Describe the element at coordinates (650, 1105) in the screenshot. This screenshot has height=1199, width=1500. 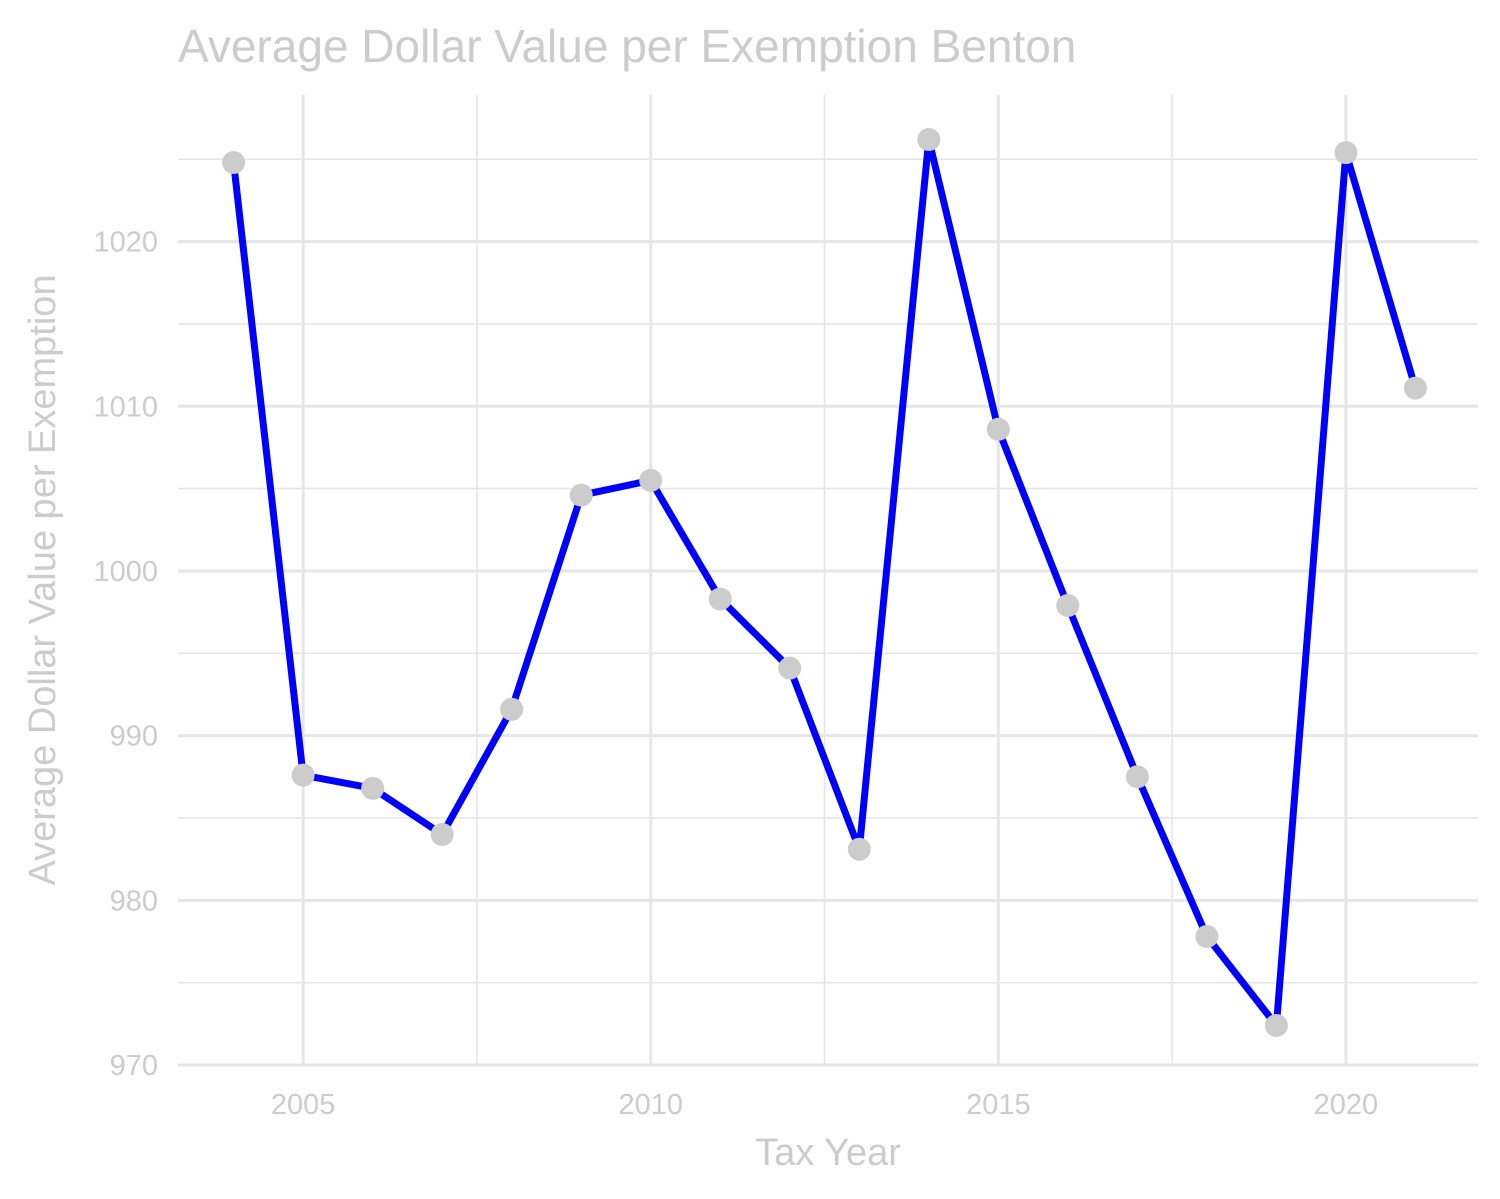
I see `x-tick-label: 2010` at that location.